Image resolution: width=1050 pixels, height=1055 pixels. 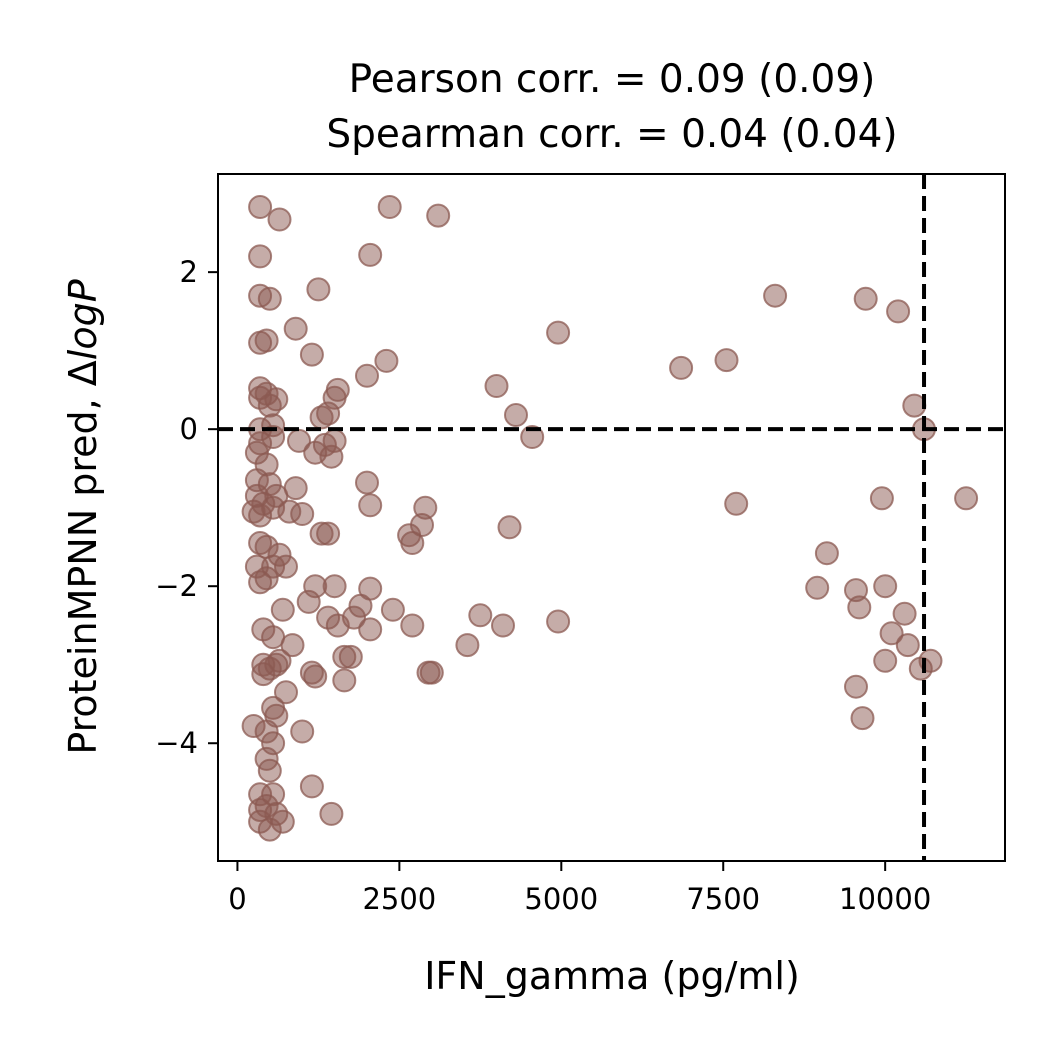 I want to click on chart-title-line-1: Pearson corr. = 0.09 (0.09), so click(x=612, y=79).